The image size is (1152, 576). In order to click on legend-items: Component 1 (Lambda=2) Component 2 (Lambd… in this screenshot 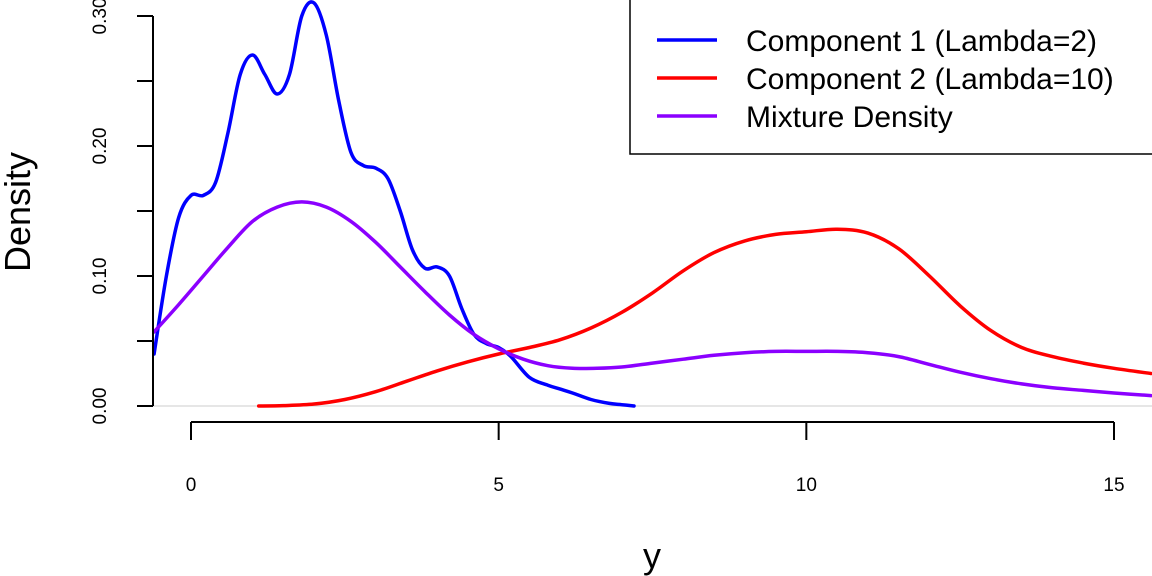, I will do `click(885, 79)`.